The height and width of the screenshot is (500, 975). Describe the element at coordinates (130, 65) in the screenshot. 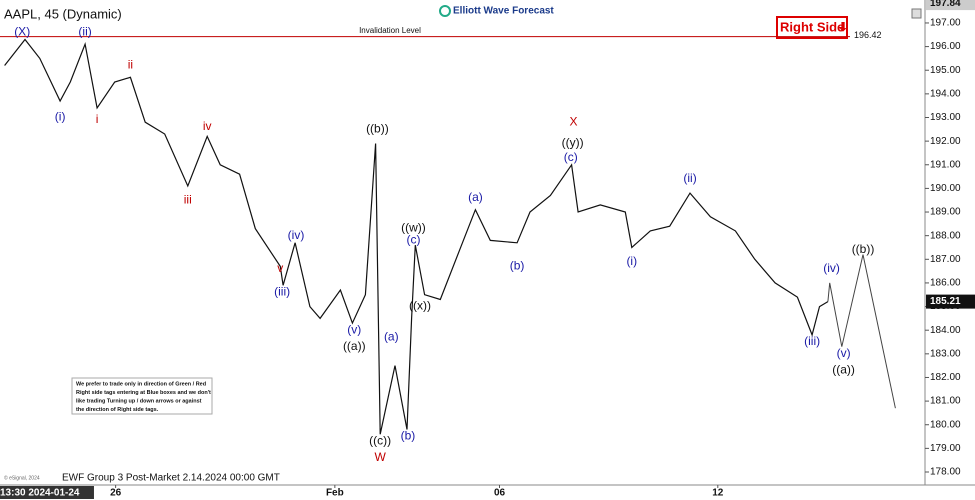

I see `wave-label: ii` at that location.